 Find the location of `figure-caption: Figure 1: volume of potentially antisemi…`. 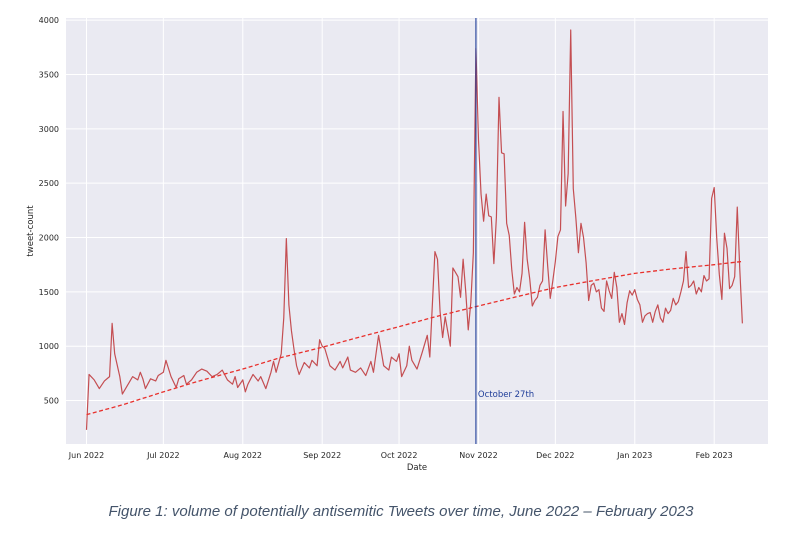

figure-caption: Figure 1: volume of potentially antisemi… is located at coordinates (401, 511).